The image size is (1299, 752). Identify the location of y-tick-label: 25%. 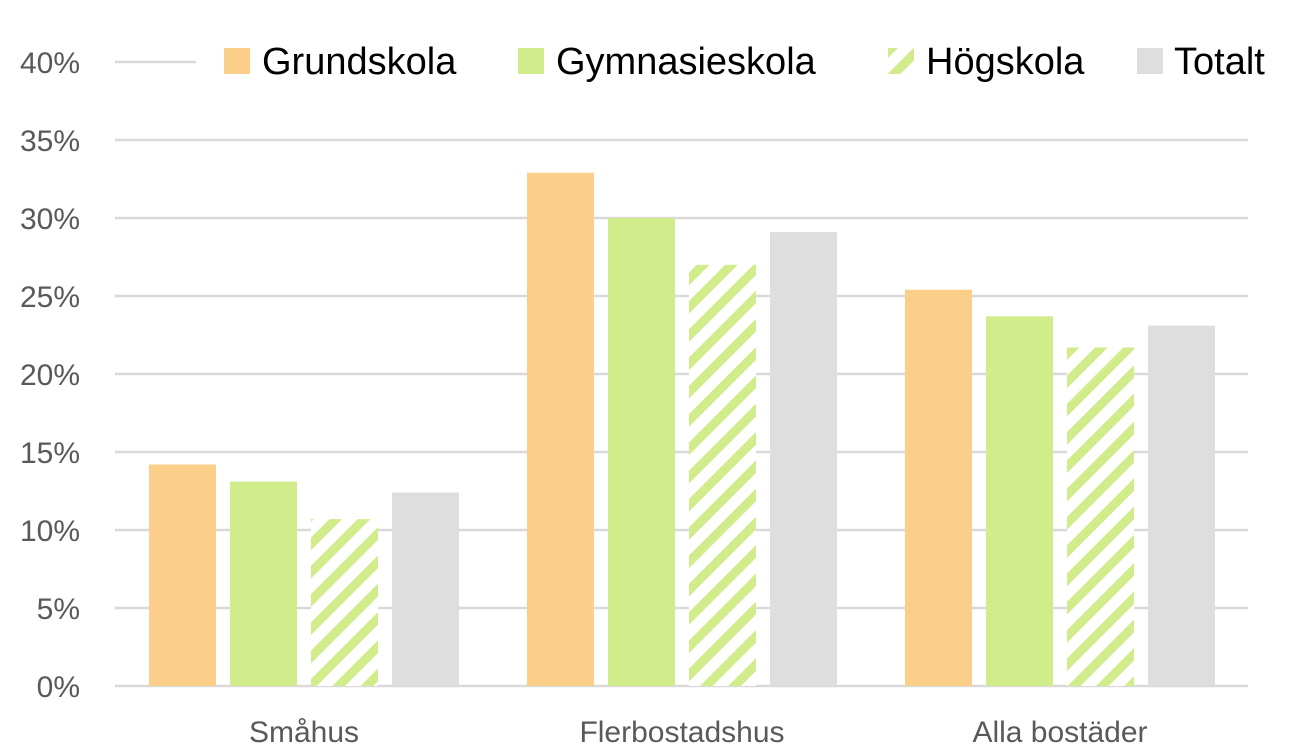
(50, 297).